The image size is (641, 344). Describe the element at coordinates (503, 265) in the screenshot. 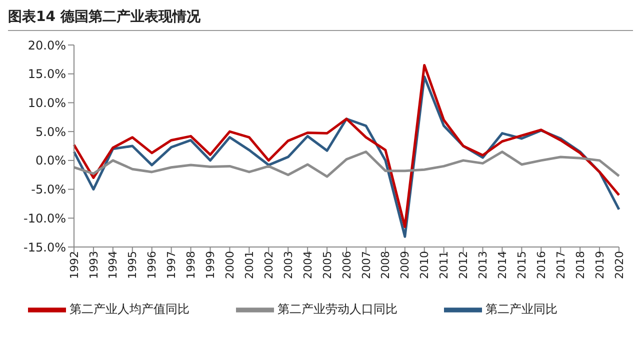

I see `x-tick-label: 2014` at that location.